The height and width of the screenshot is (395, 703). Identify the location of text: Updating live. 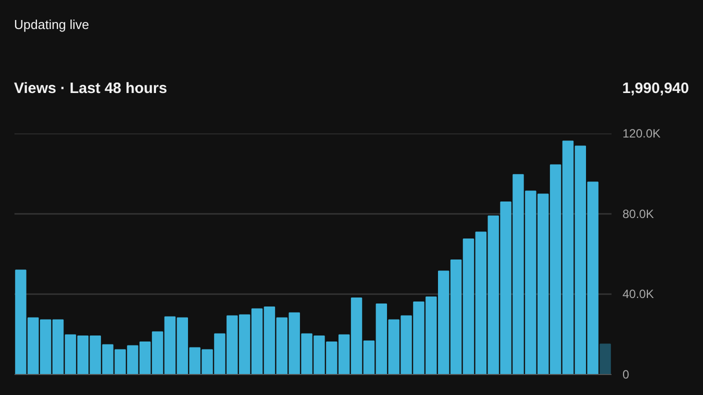
(52, 25).